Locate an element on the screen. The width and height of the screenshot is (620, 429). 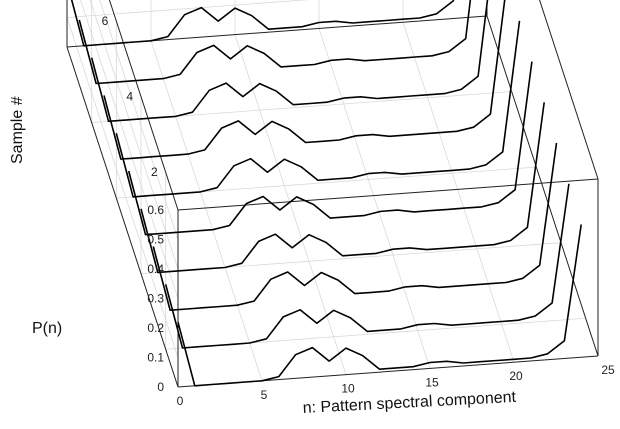
x-tick-label: 25 is located at coordinates (608, 370).